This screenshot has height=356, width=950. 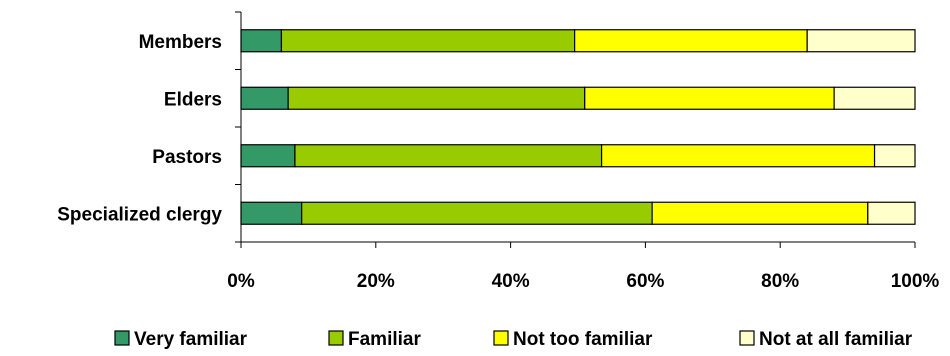 I want to click on category-label: Specialized clergy, so click(x=139, y=214).